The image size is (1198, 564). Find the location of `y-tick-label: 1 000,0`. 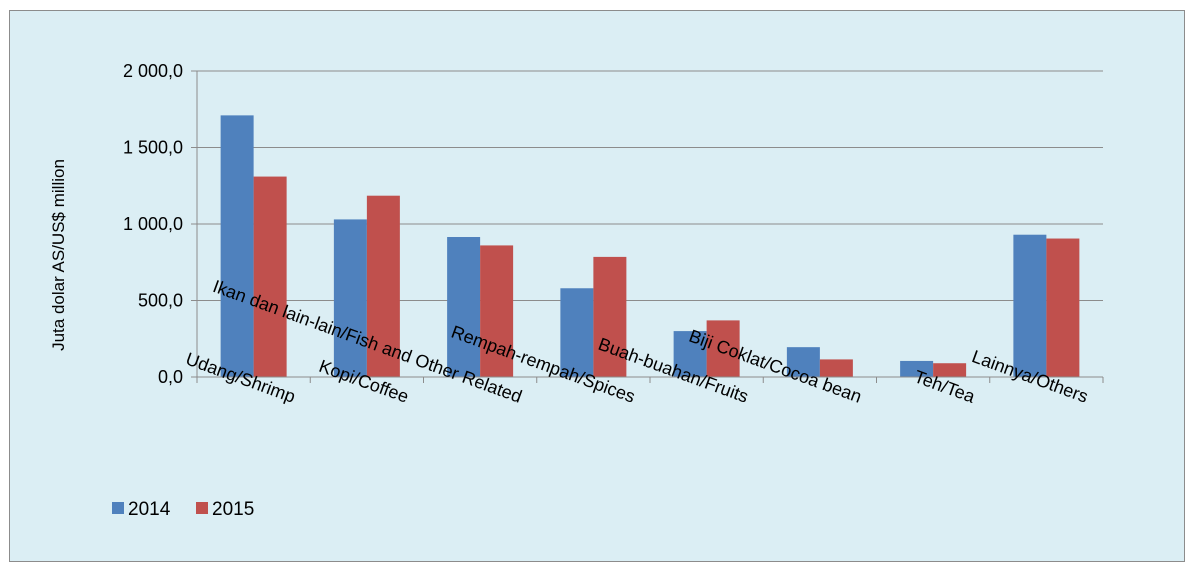

y-tick-label: 1 000,0 is located at coordinates (153, 224).